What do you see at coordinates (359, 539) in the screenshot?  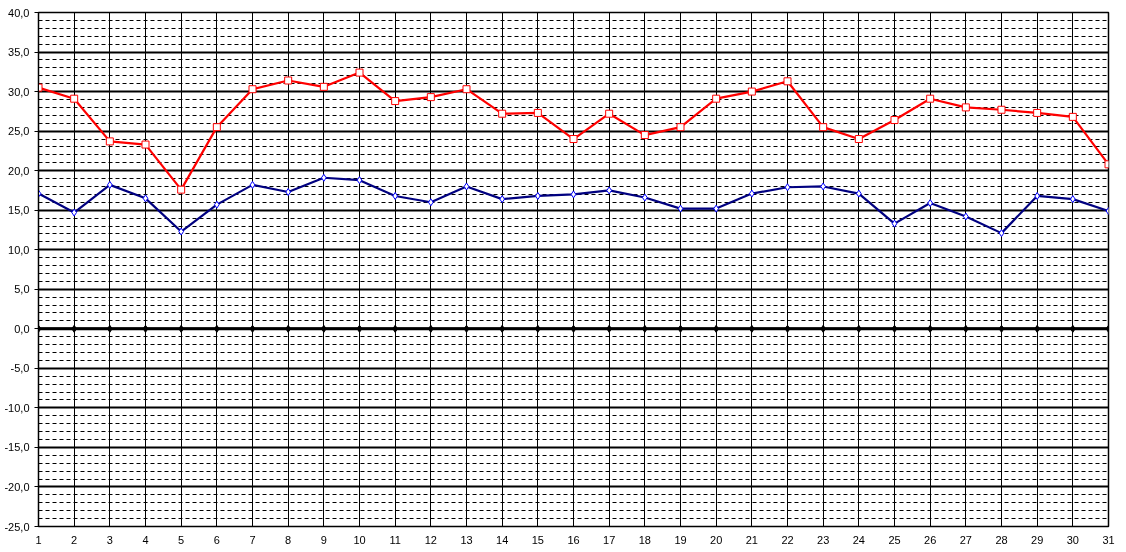 I see `x-tick-label: 10` at bounding box center [359, 539].